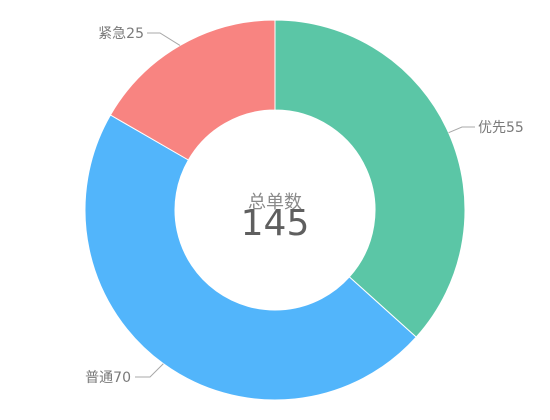 The image size is (550, 420). I want to click on slice-紧急, so click(192, 90).